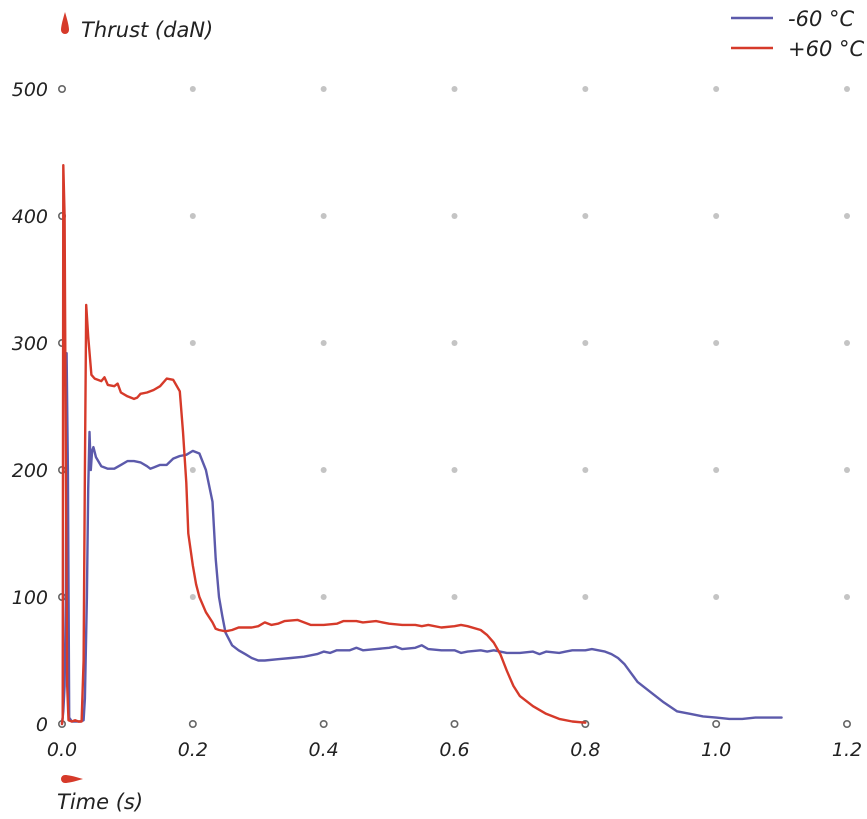  Describe the element at coordinates (147, 30) in the screenshot. I see `y-axis-title: Thrust (daN)` at that location.